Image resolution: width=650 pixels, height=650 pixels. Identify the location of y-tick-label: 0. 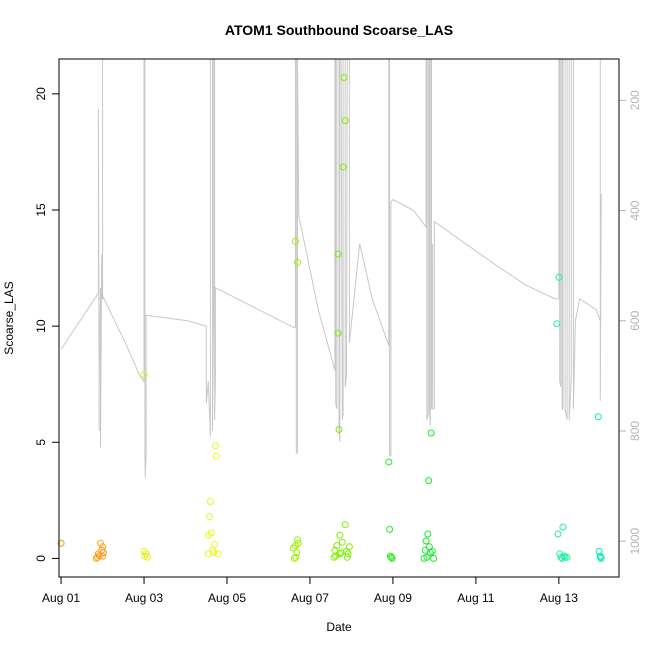
(41, 558).